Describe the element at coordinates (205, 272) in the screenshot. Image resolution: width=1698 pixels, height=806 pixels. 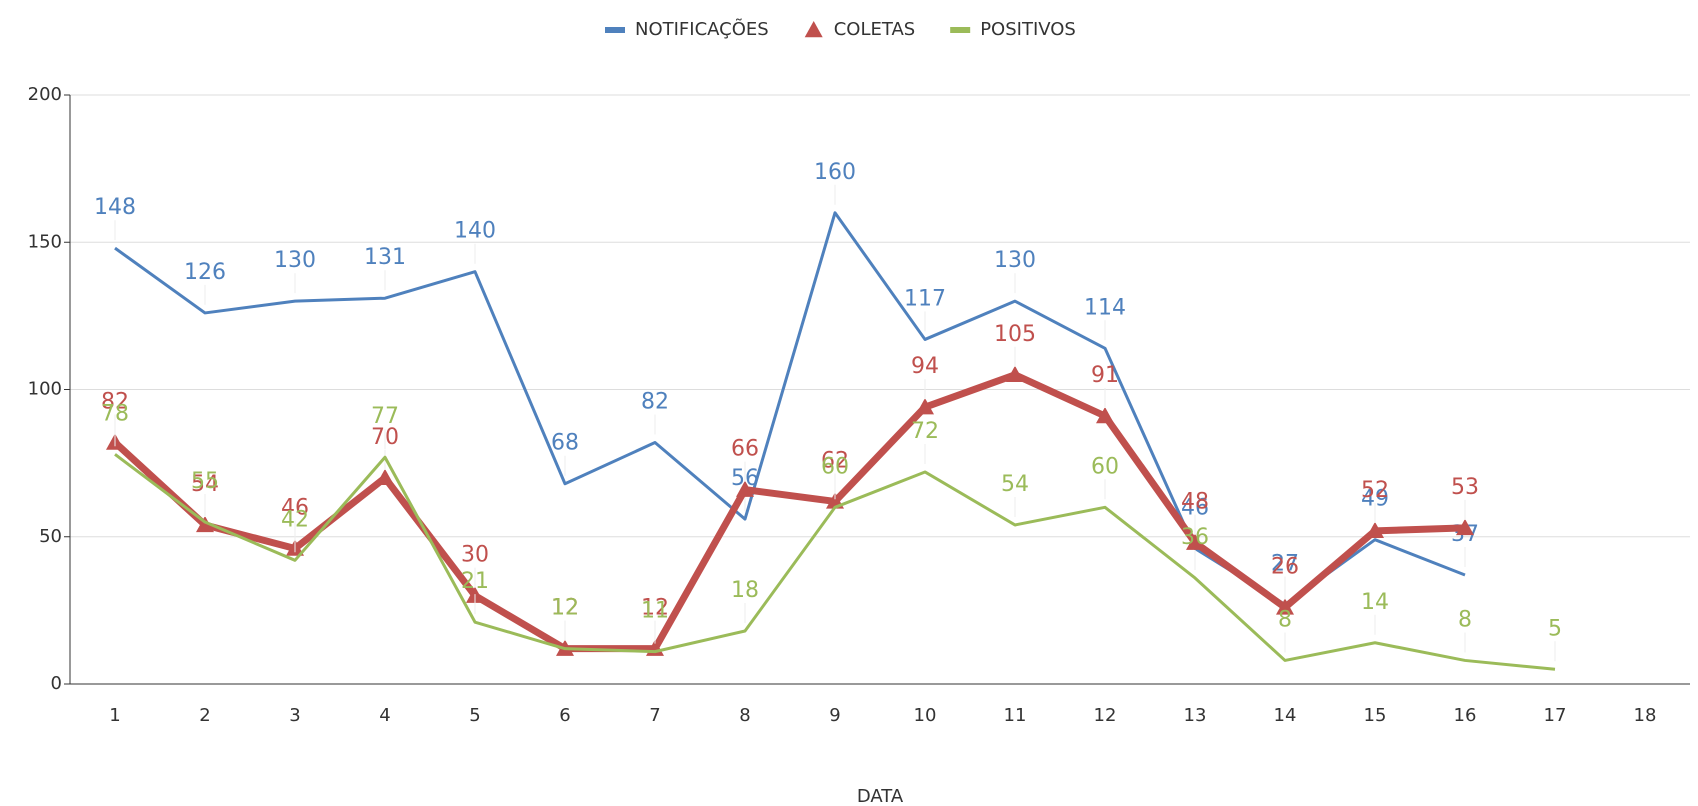
I see `data-label: 126` at that location.